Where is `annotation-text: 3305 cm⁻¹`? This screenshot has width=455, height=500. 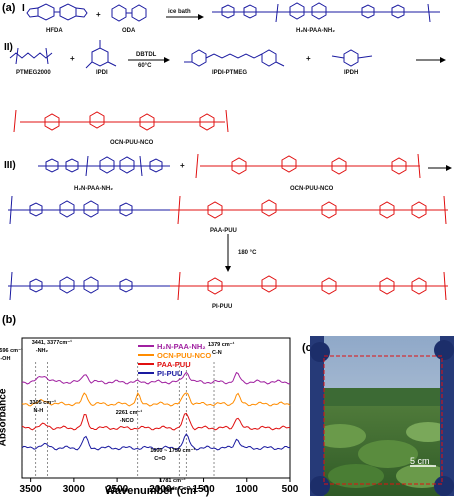 annotation-text: 3305 cm⁻¹ is located at coordinates (43, 402).